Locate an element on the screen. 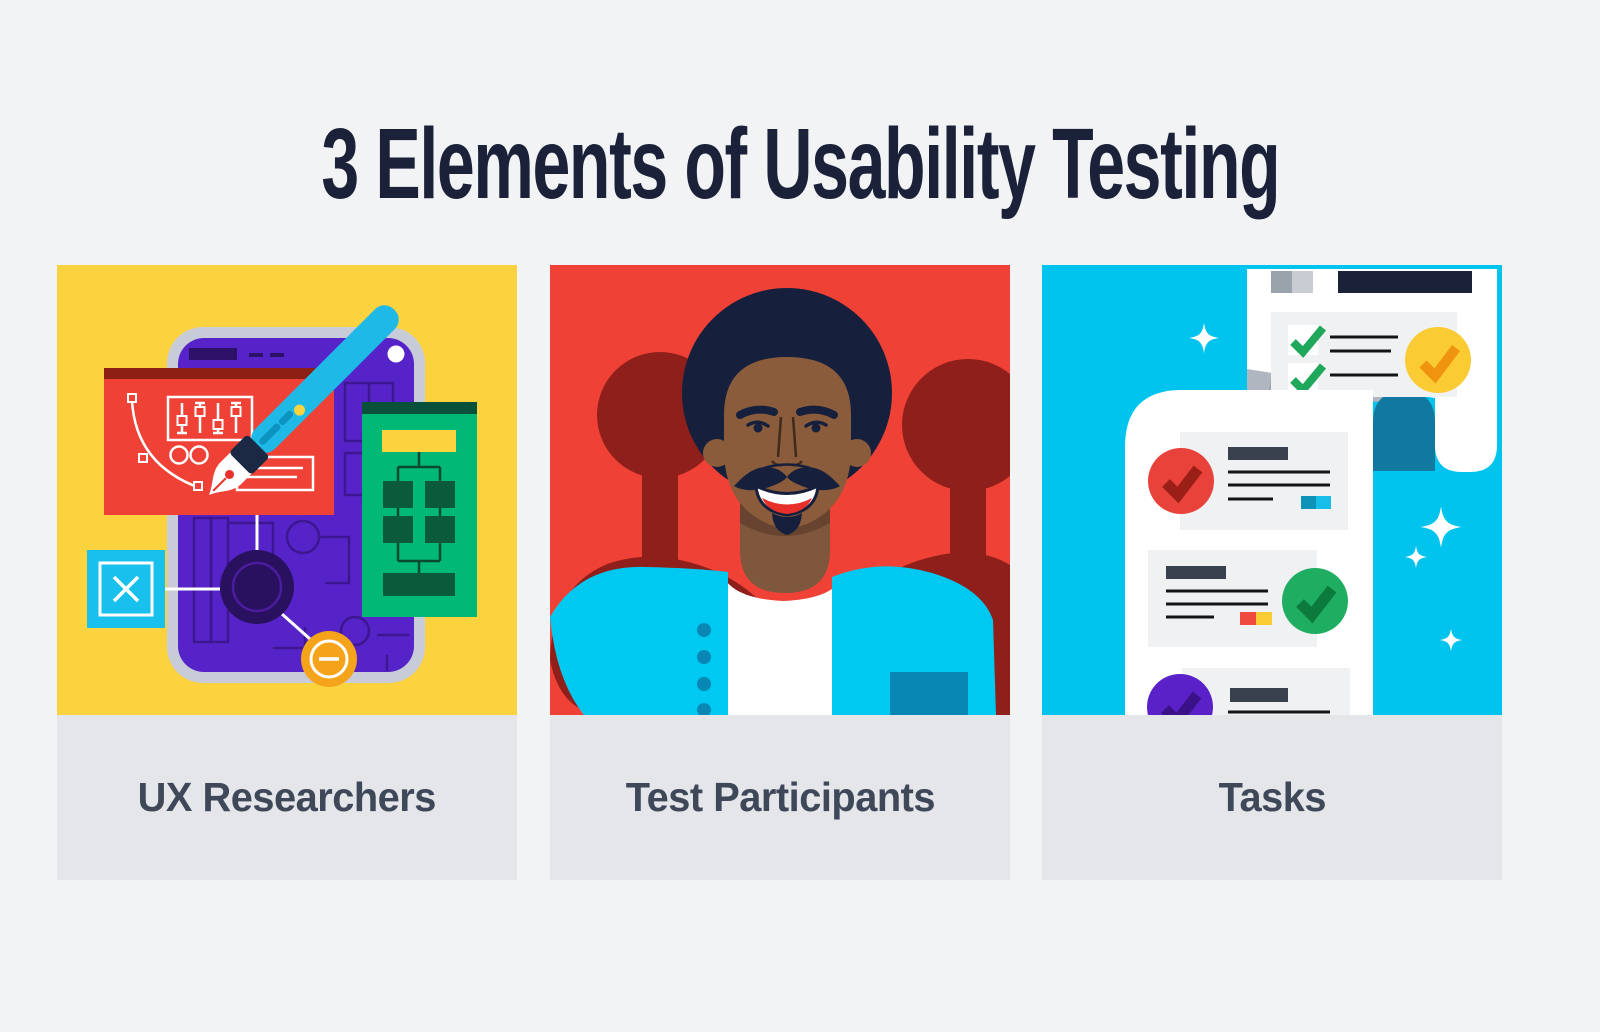 This screenshot has width=1600, height=1032. jacket-left is located at coordinates (639, 640).